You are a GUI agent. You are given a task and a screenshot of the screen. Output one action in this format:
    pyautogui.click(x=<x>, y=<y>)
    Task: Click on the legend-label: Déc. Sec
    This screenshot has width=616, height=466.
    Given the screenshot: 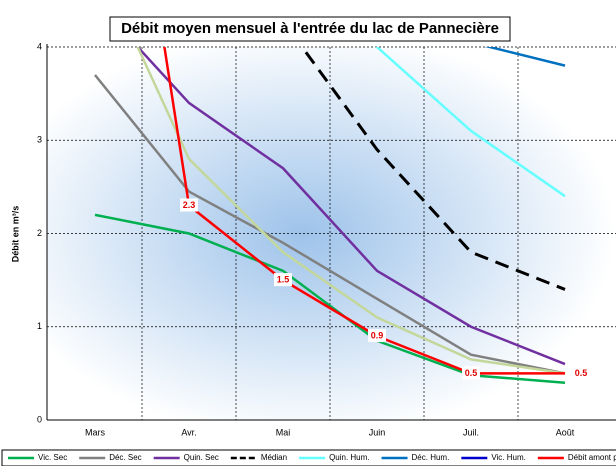 What is the action you would take?
    pyautogui.click(x=125, y=457)
    